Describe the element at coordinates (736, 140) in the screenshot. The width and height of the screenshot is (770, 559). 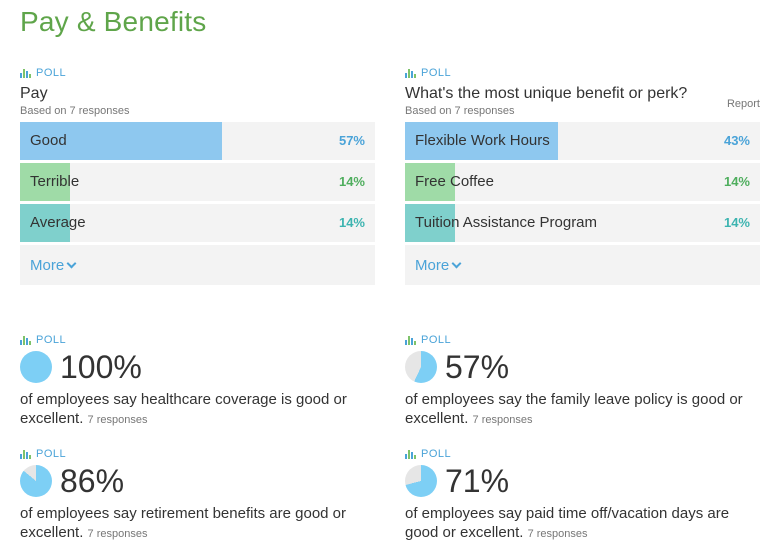
I see `poll-option-percent: 43%` at that location.